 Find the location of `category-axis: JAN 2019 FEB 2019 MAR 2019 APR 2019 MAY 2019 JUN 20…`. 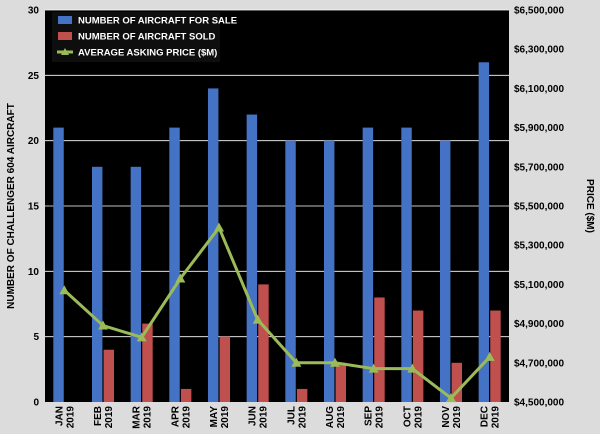

category-axis: JAN 2019 FEB 2019 MAR 2019 APR 2019 MAY 2019 JUN 20… is located at coordinates (277, 417).